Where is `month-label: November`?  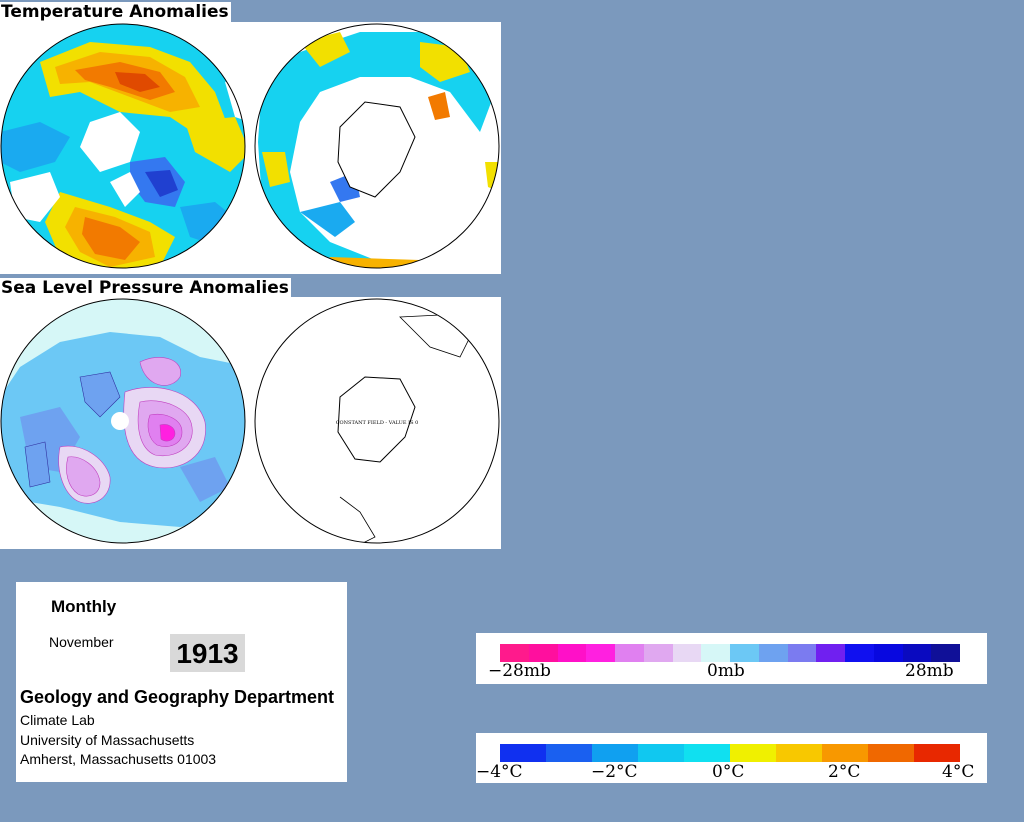
month-label: November is located at coordinates (81, 642).